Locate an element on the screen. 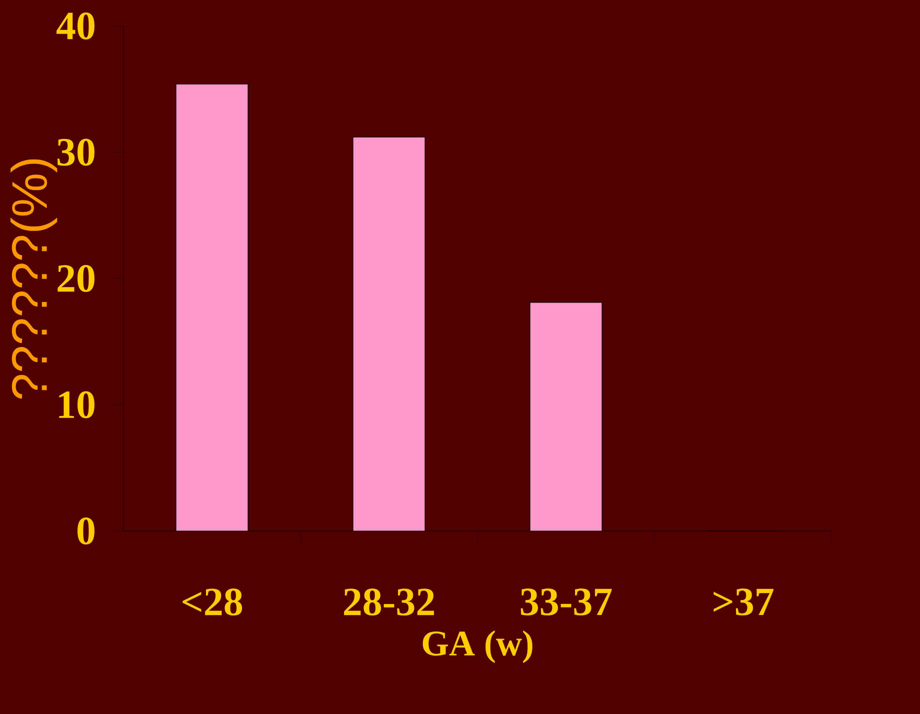 The image size is (920, 714). y-tick-label: 0 is located at coordinates (86, 530).